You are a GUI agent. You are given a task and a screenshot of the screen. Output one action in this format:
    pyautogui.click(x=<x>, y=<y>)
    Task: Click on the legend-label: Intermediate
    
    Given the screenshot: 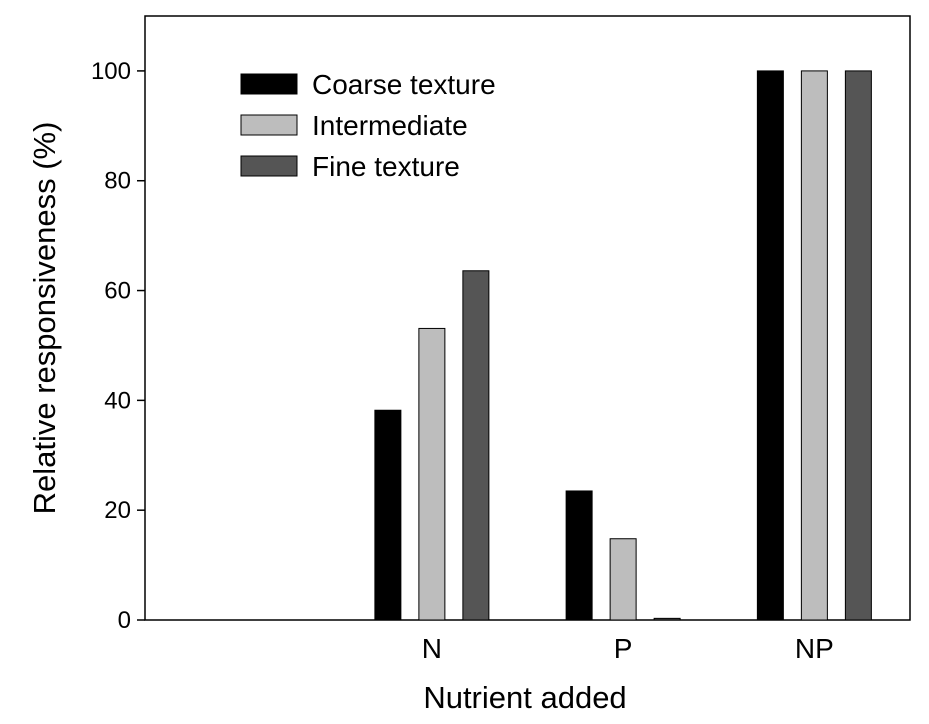 What is the action you would take?
    pyautogui.click(x=390, y=125)
    